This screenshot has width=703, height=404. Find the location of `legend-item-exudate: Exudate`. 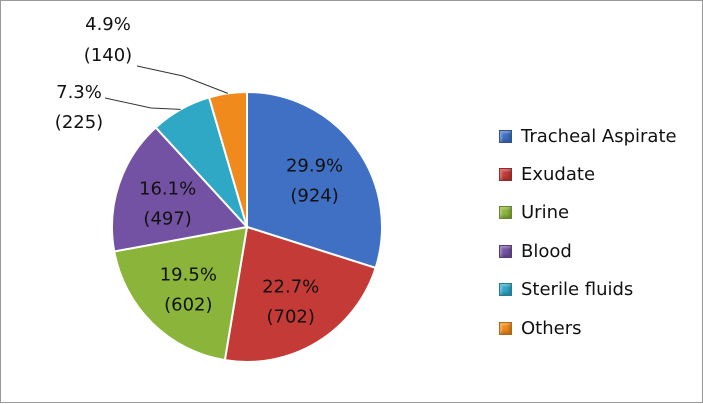

legend-item-exudate: Exudate is located at coordinates (599, 174).